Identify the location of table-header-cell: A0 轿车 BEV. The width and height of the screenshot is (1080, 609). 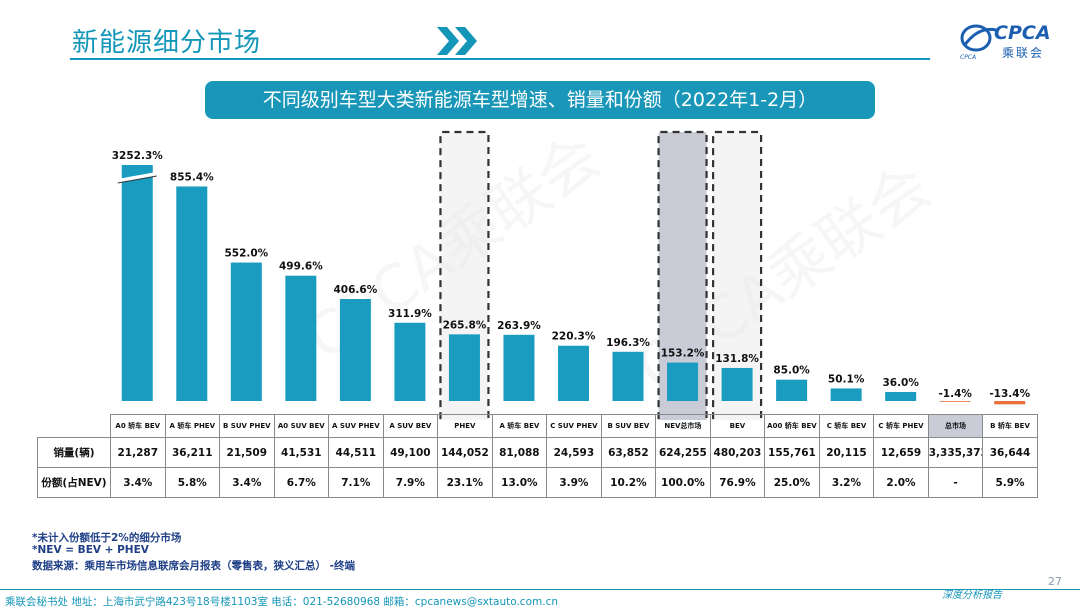
(138, 426).